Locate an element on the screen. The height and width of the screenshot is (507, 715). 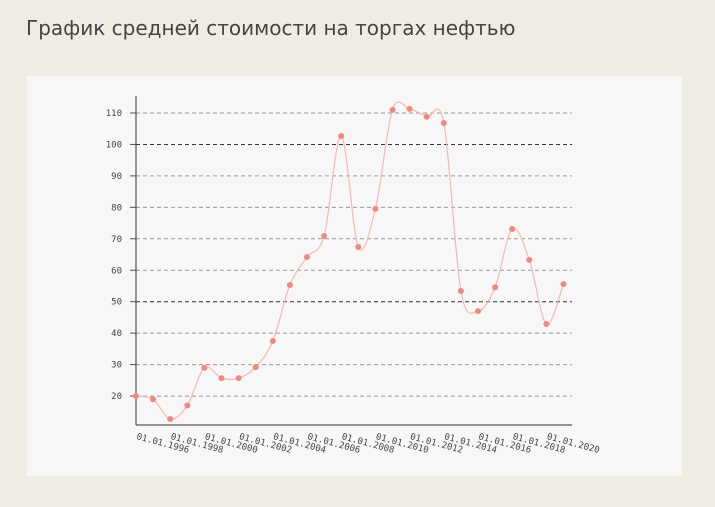
y-tick-label: 80 is located at coordinates (116, 208).